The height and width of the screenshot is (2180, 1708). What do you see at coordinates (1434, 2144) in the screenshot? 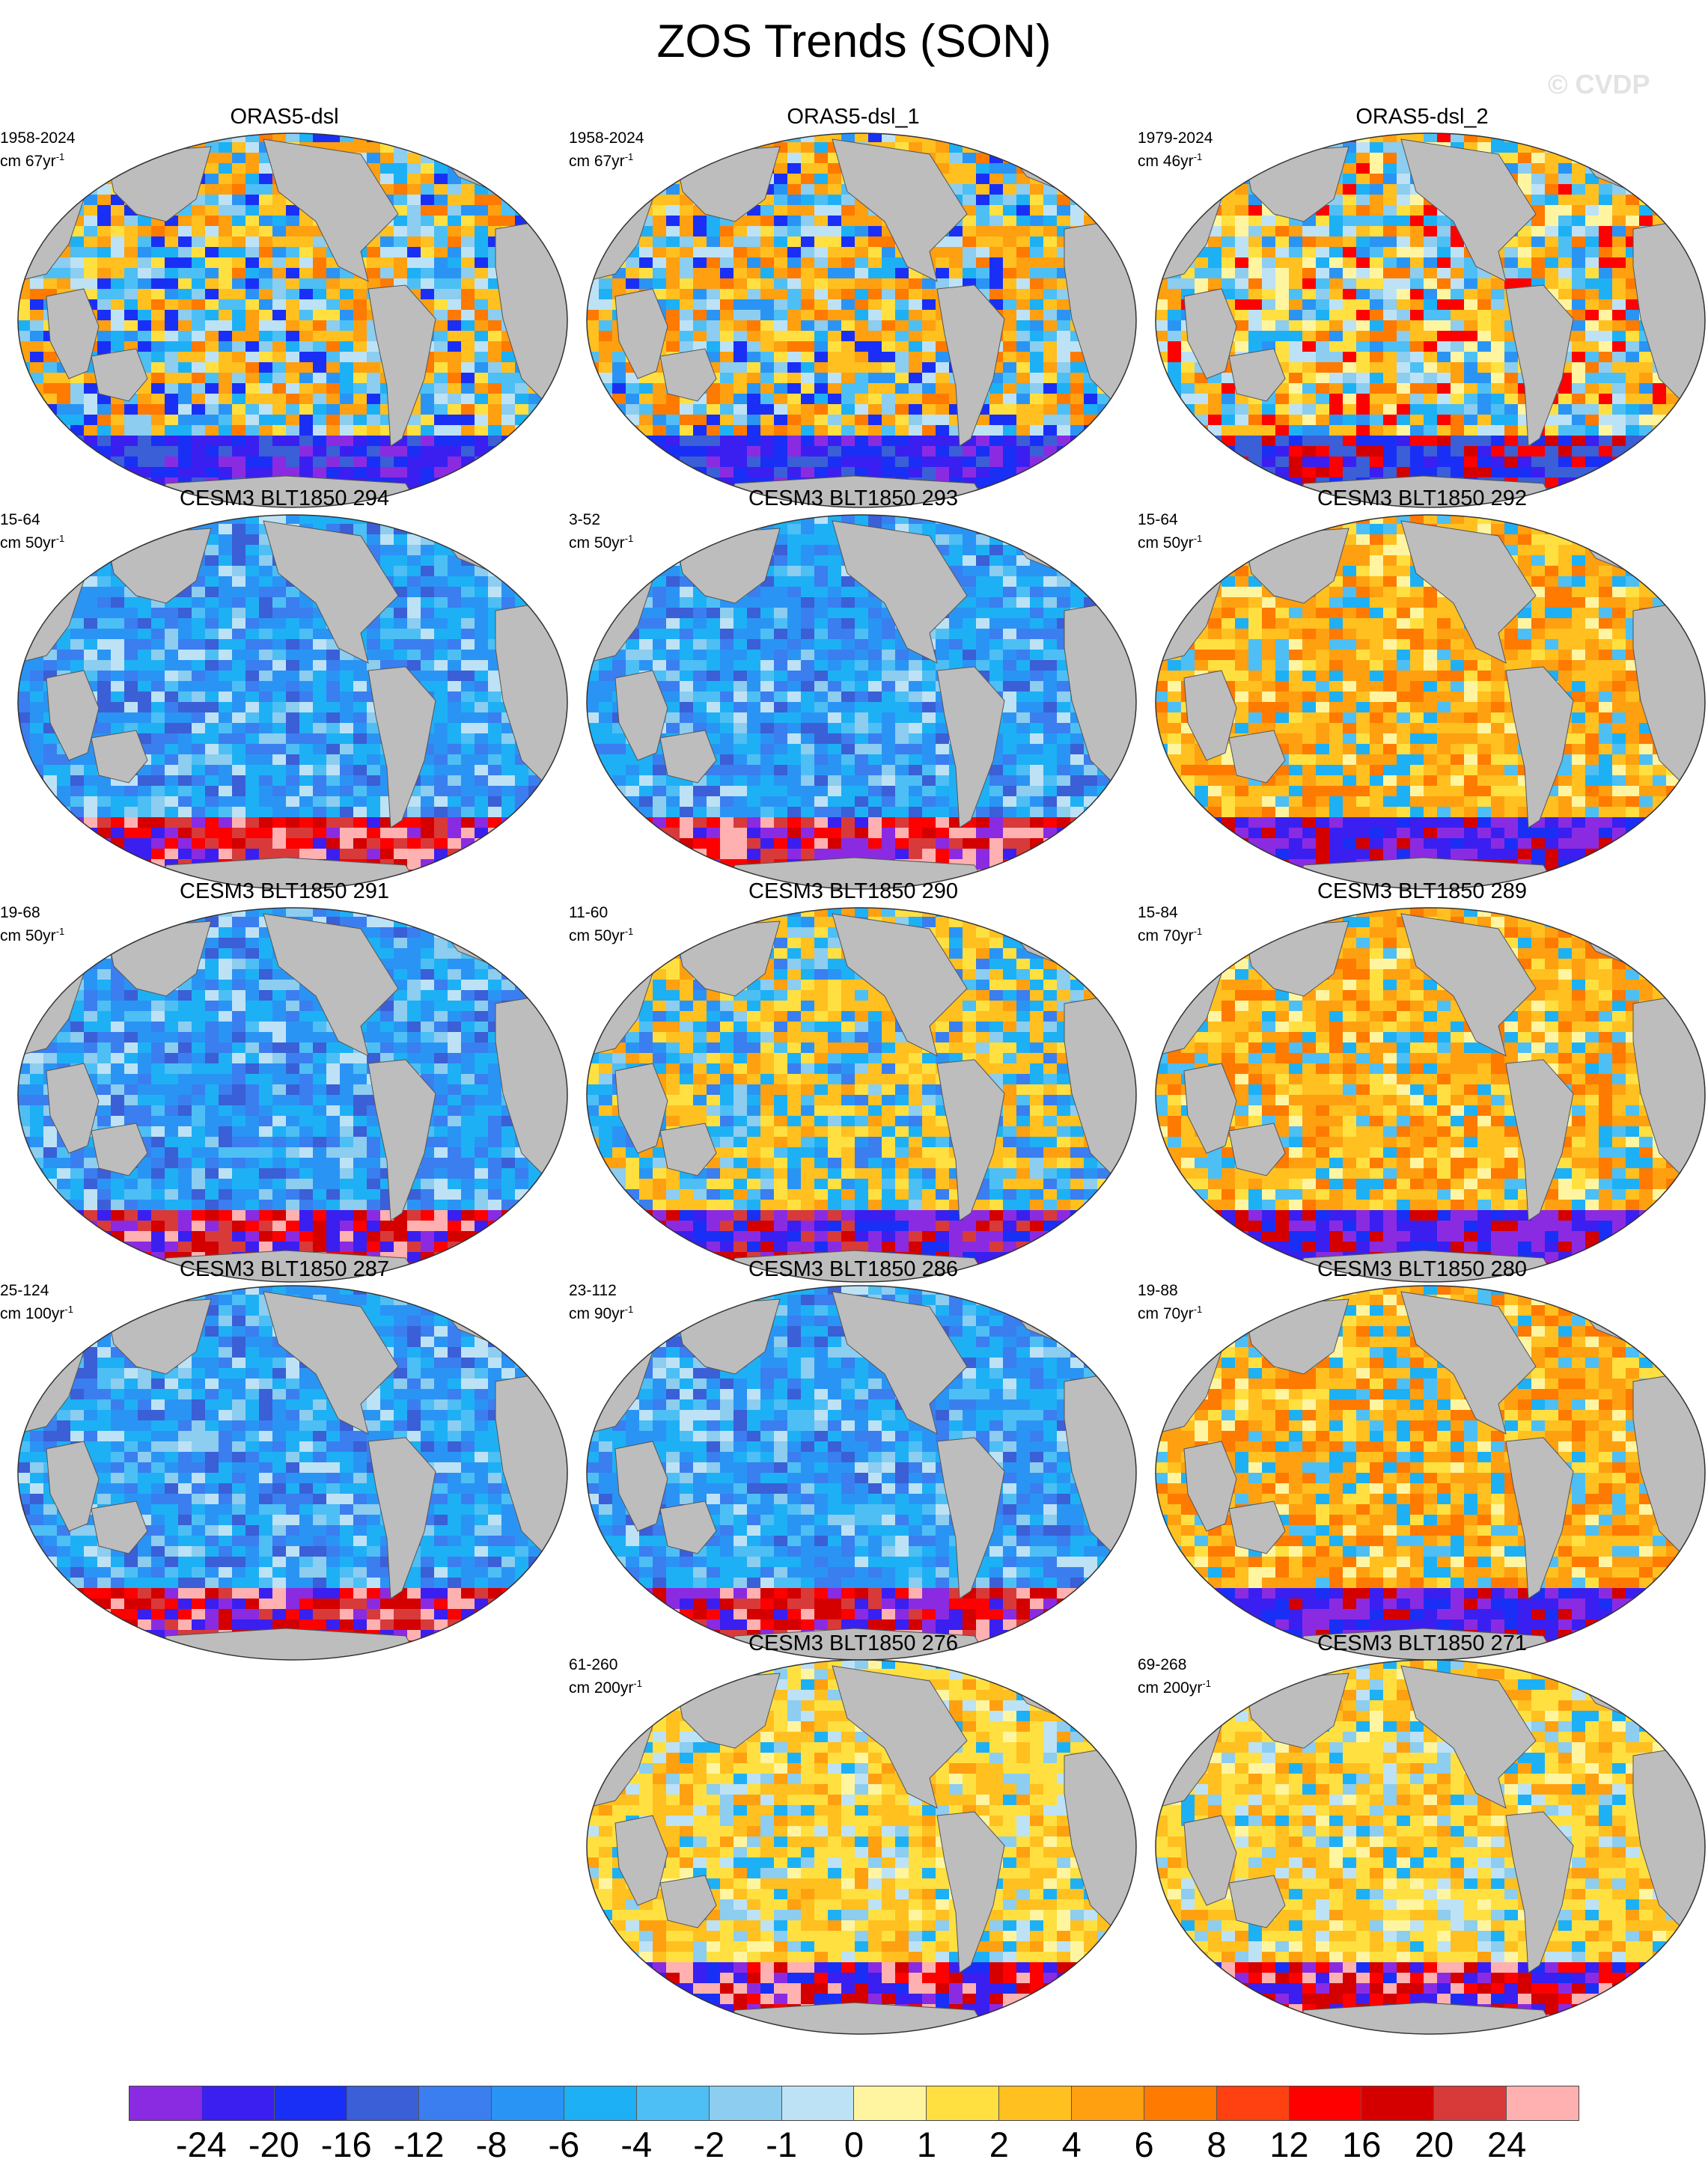
I see `colorbar-tick-label: 20` at bounding box center [1434, 2144].